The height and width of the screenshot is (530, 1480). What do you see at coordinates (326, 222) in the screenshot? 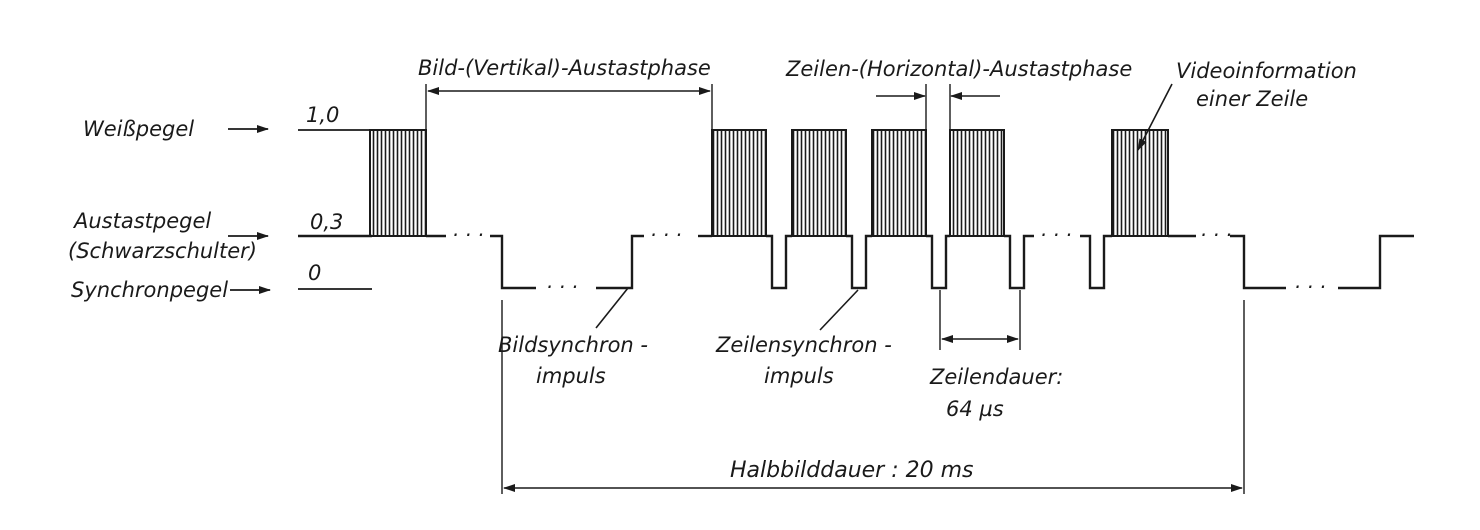
I see `blank-level-value: 0,3` at bounding box center [326, 222].